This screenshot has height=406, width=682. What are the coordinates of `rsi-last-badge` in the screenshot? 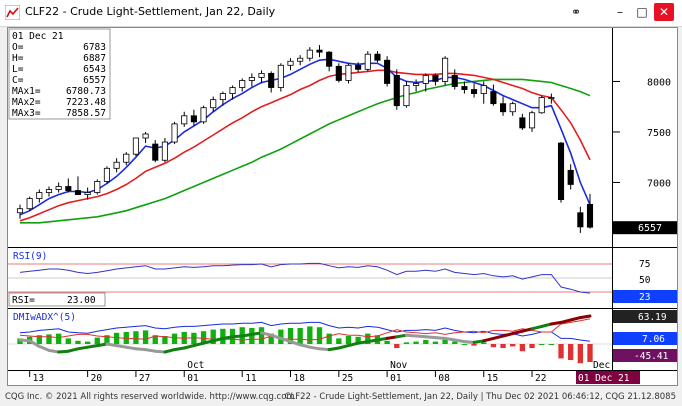 It's located at (645, 296).